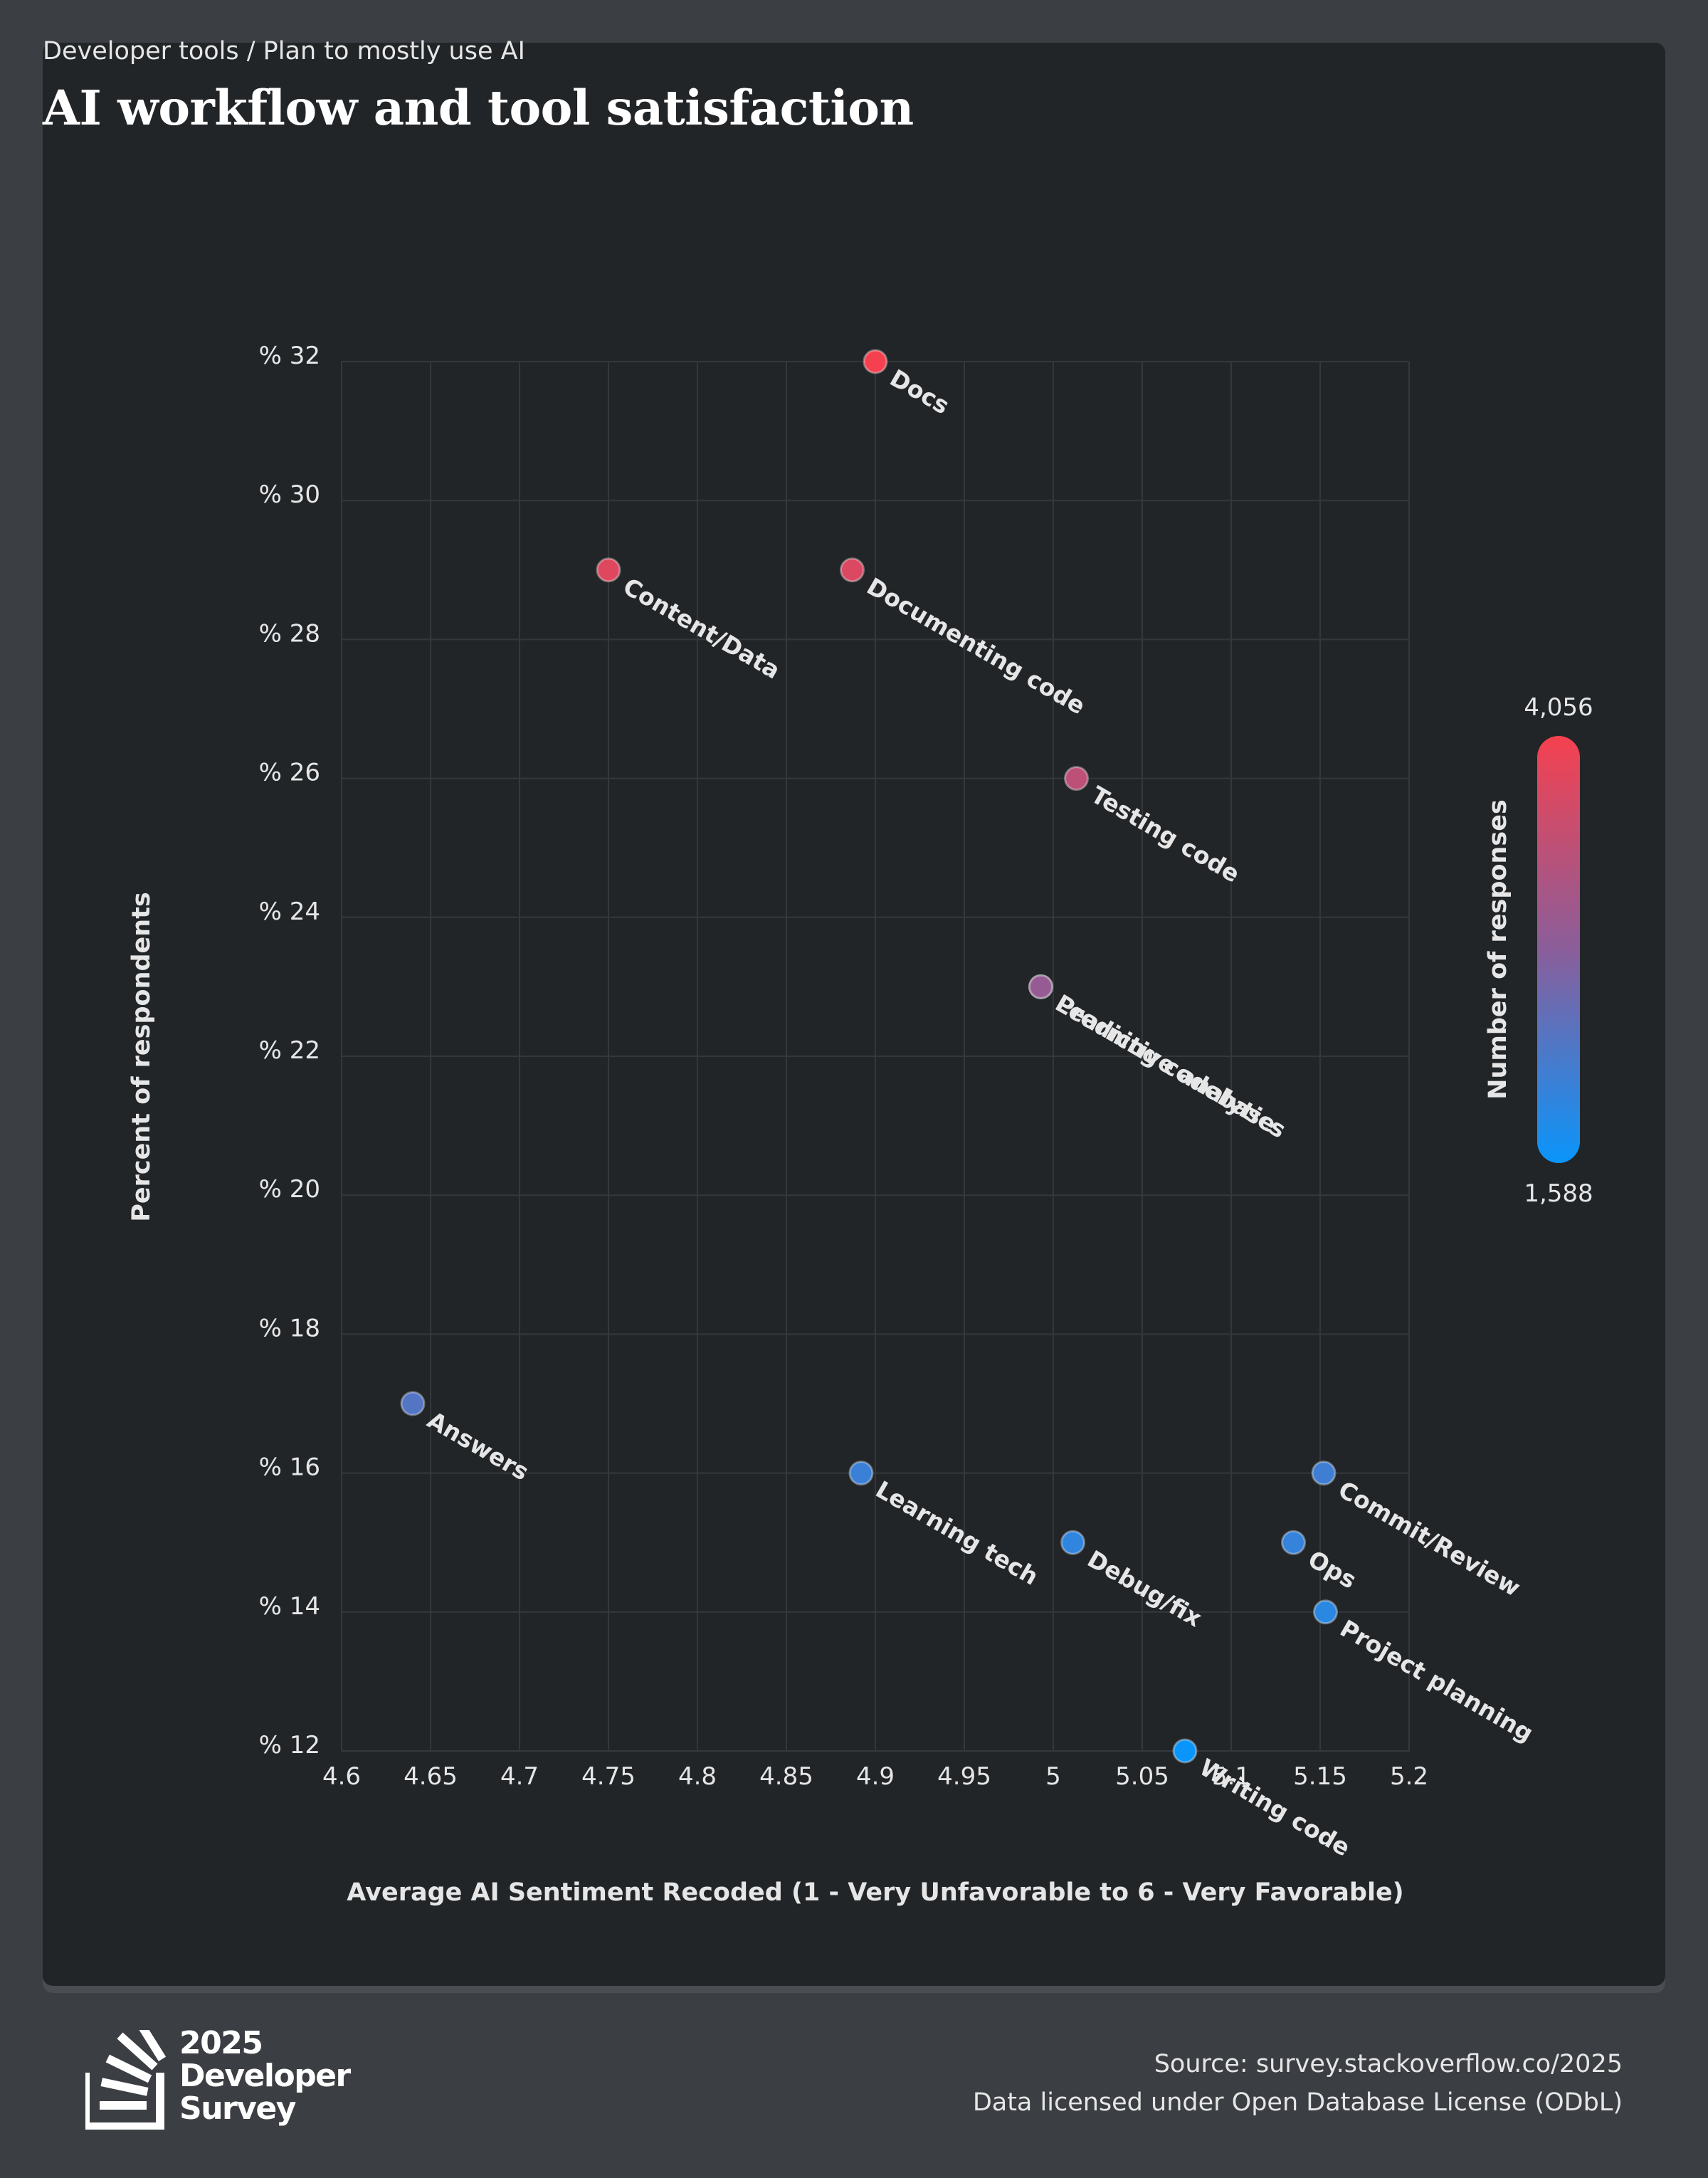 The height and width of the screenshot is (2178, 1708). I want to click on x-tick-label: 4.7, so click(519, 1777).